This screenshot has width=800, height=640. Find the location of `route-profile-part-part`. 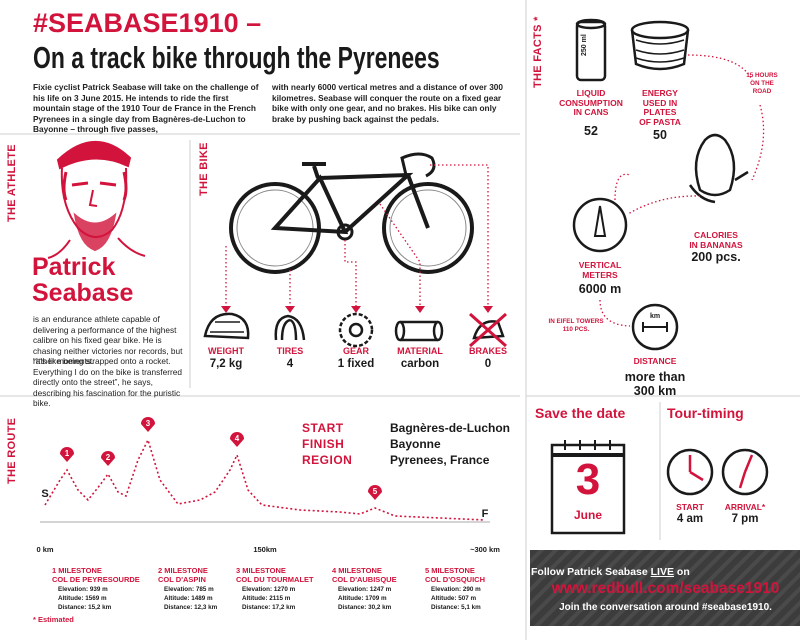

route-profile-part-part is located at coordinates (67, 454).